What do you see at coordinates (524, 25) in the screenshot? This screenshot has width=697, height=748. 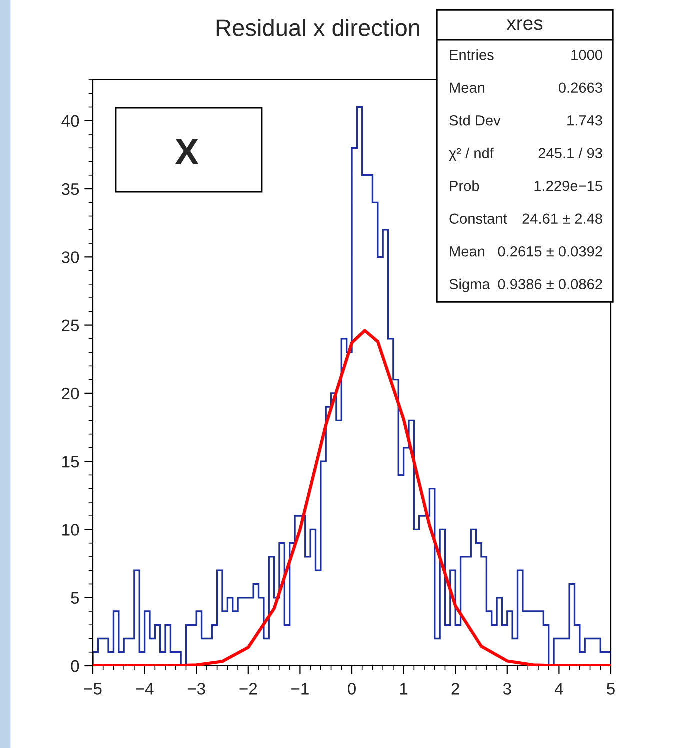 I see `text: xres` at bounding box center [524, 25].